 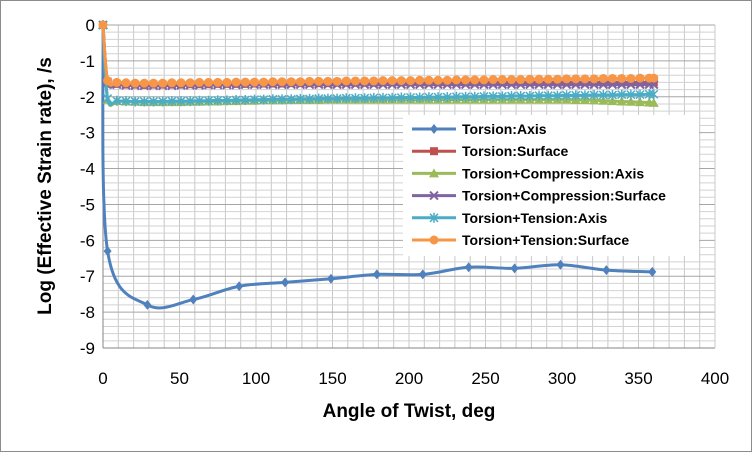 I want to click on y-tick-label: -5, so click(x=87, y=204).